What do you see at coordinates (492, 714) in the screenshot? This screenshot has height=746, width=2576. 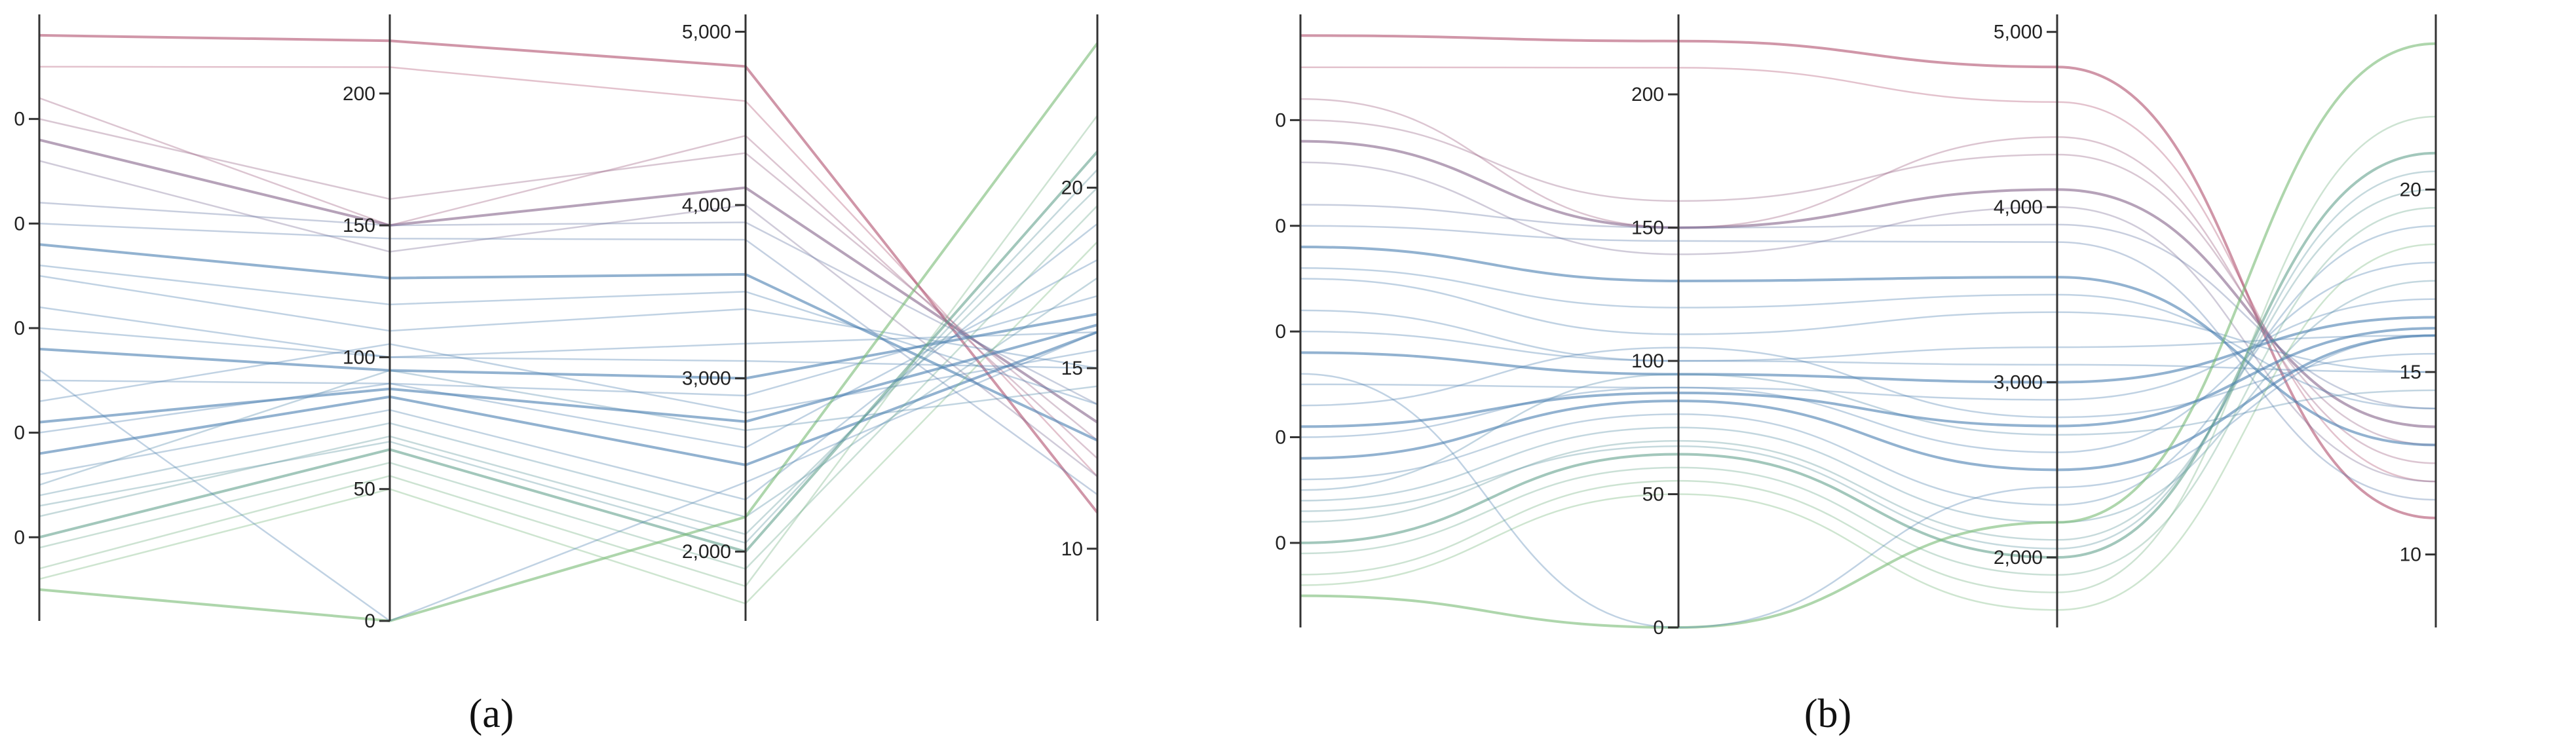 I see `panel-a-caption: (a)` at bounding box center [492, 714].